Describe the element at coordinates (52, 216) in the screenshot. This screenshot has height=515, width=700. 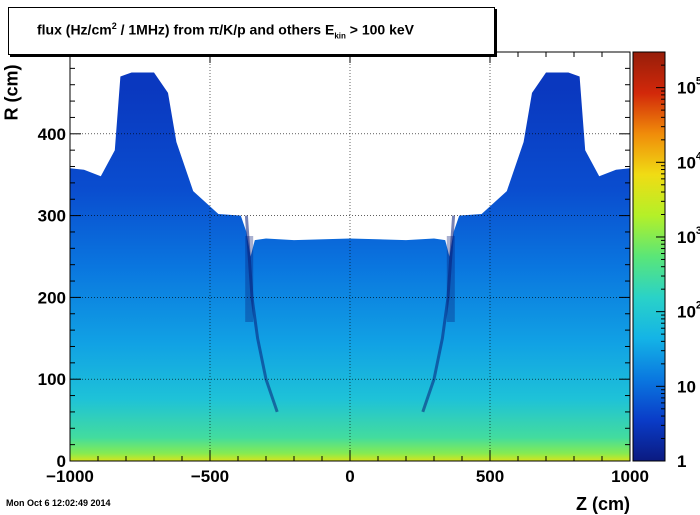
I see `y-tick-label: 300` at that location.